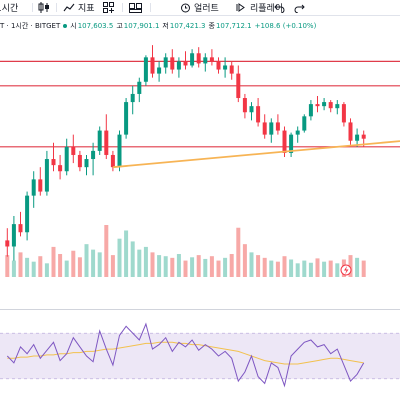  What do you see at coordinates (108, 7) in the screenshot?
I see `layout-button` at bounding box center [108, 7].